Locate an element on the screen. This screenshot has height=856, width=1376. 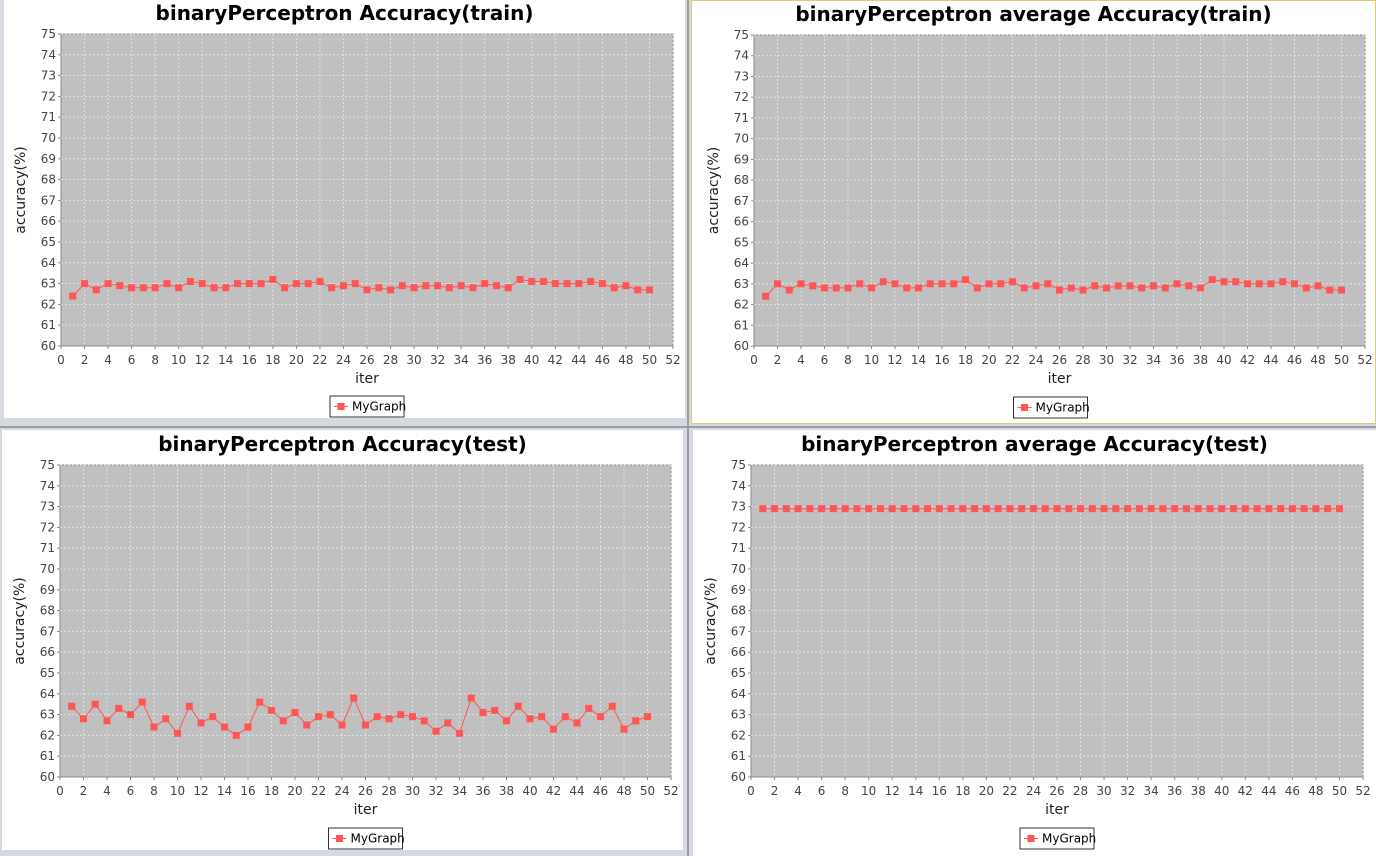
x-tick-label: 48 is located at coordinates (623, 791).